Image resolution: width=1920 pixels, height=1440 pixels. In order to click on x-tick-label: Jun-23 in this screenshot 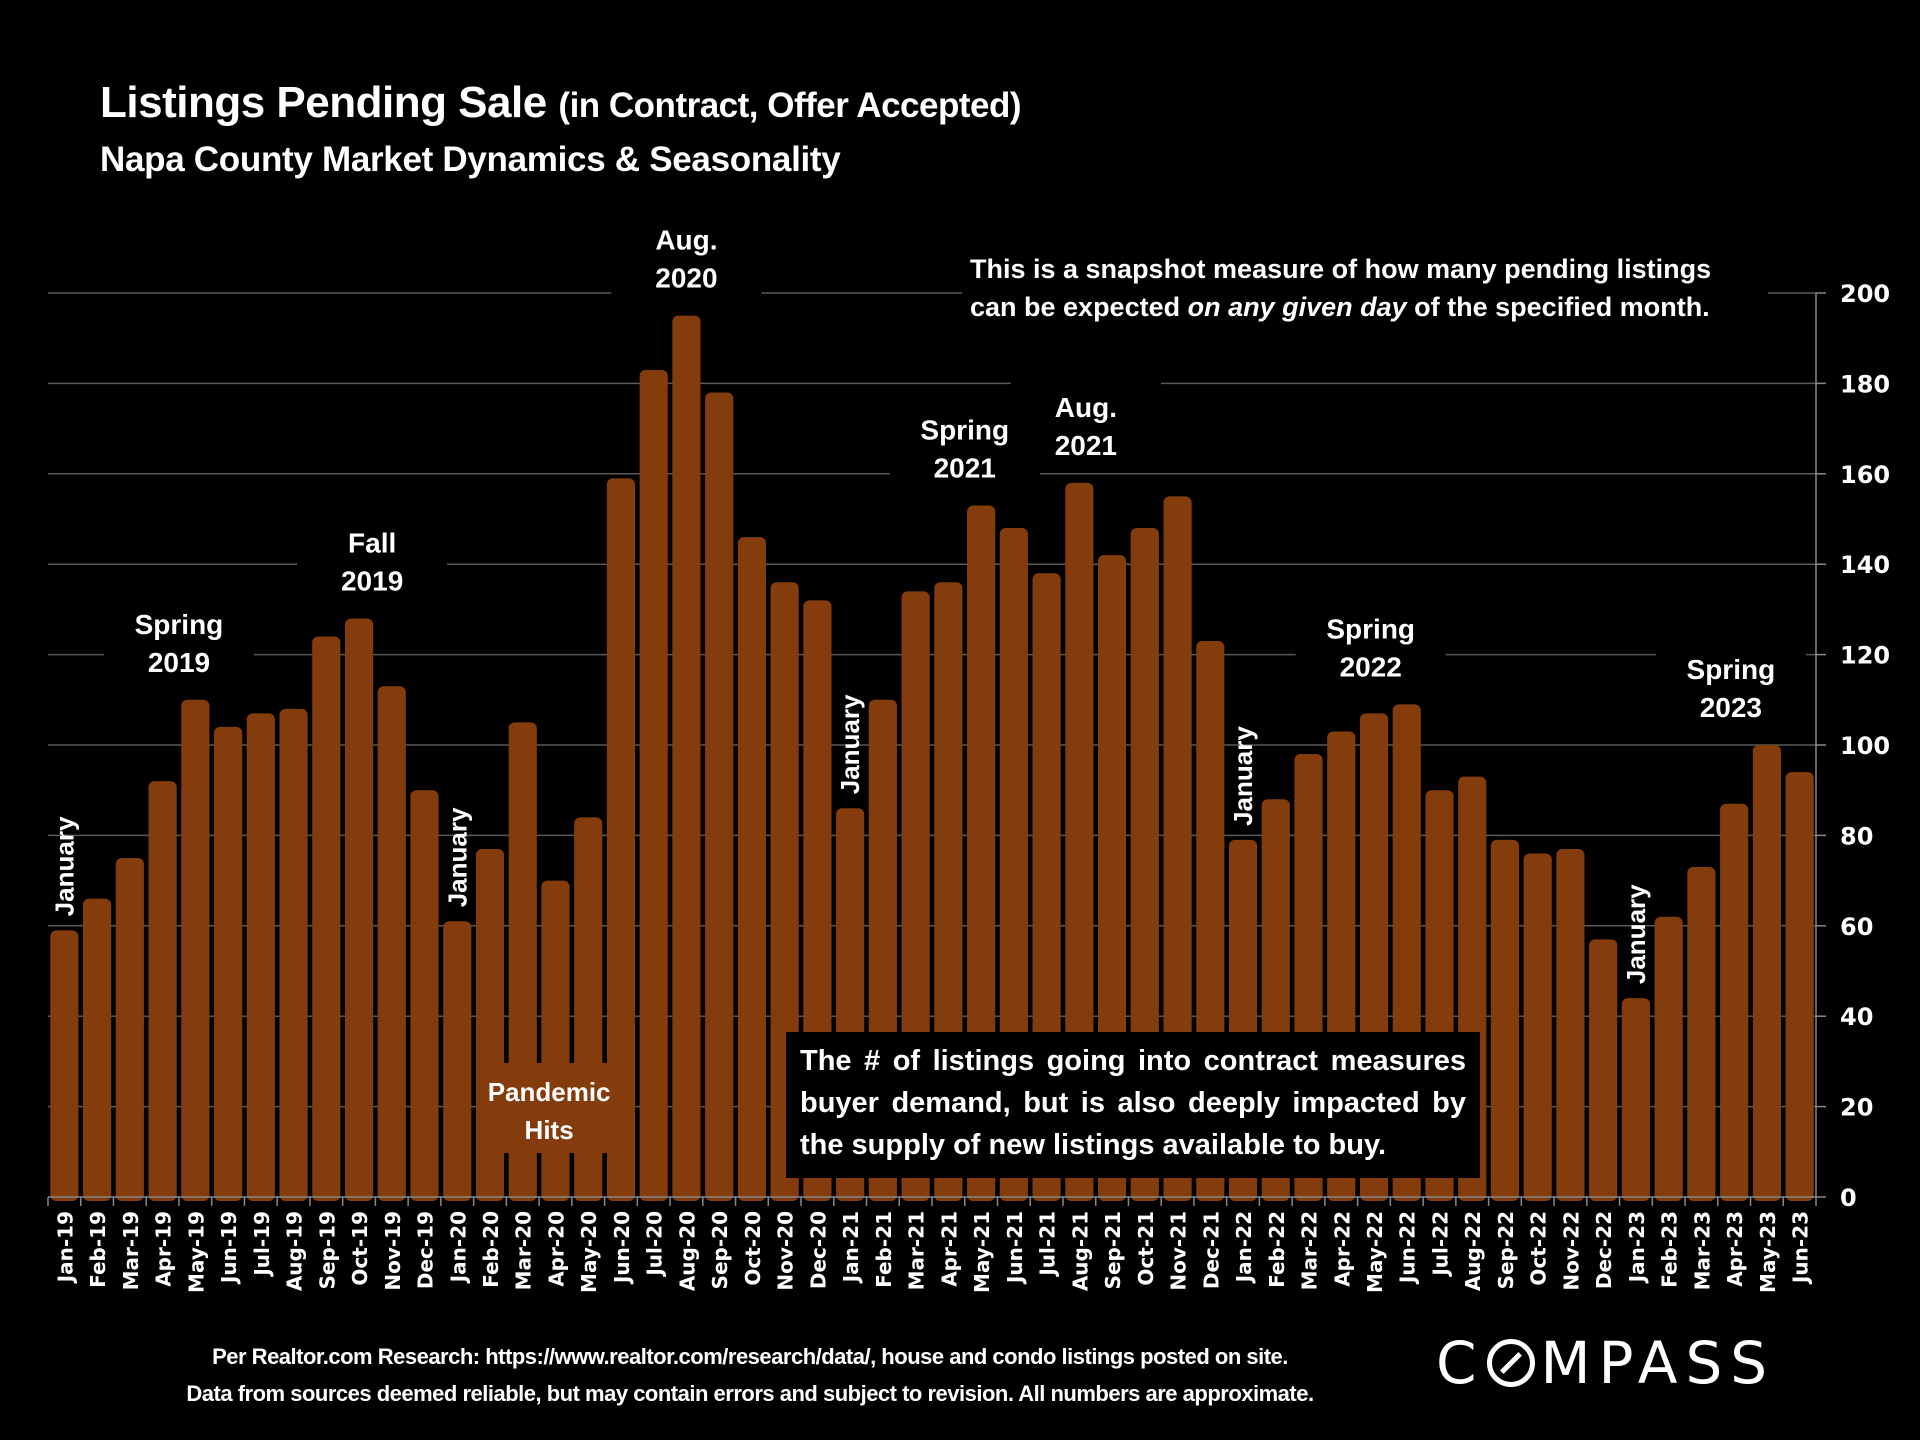, I will do `click(1801, 1248)`.